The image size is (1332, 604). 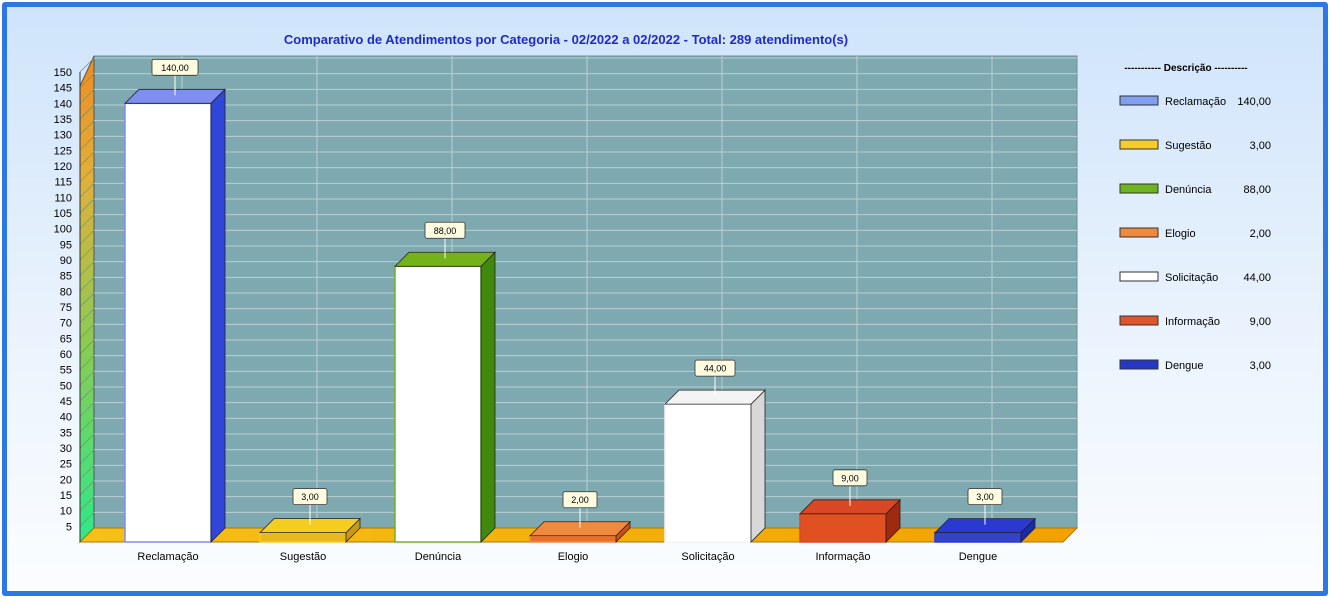 What do you see at coordinates (1195, 233) in the screenshot?
I see `legend-item: Elogio 2,00` at bounding box center [1195, 233].